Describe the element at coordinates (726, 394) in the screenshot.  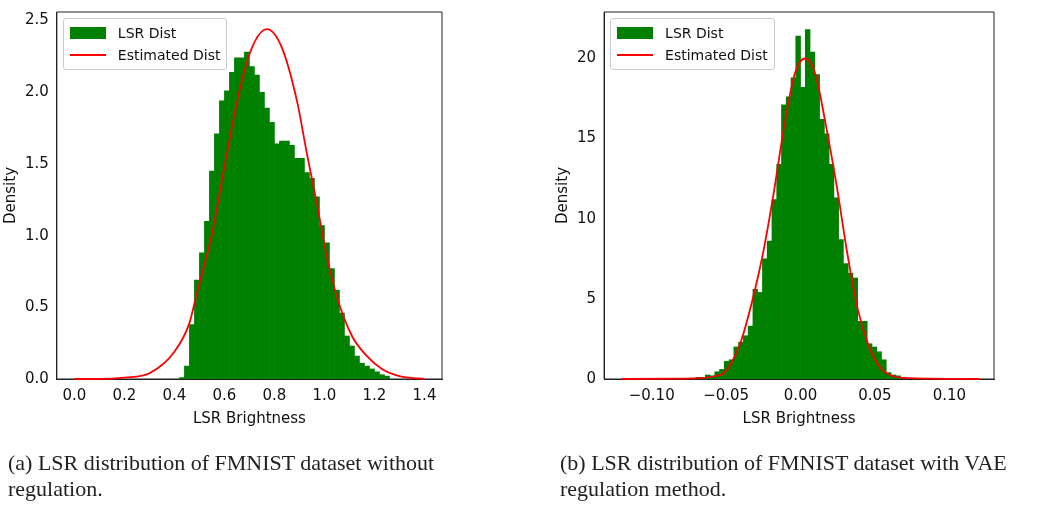
I see `x-tick-label: −0.05` at that location.